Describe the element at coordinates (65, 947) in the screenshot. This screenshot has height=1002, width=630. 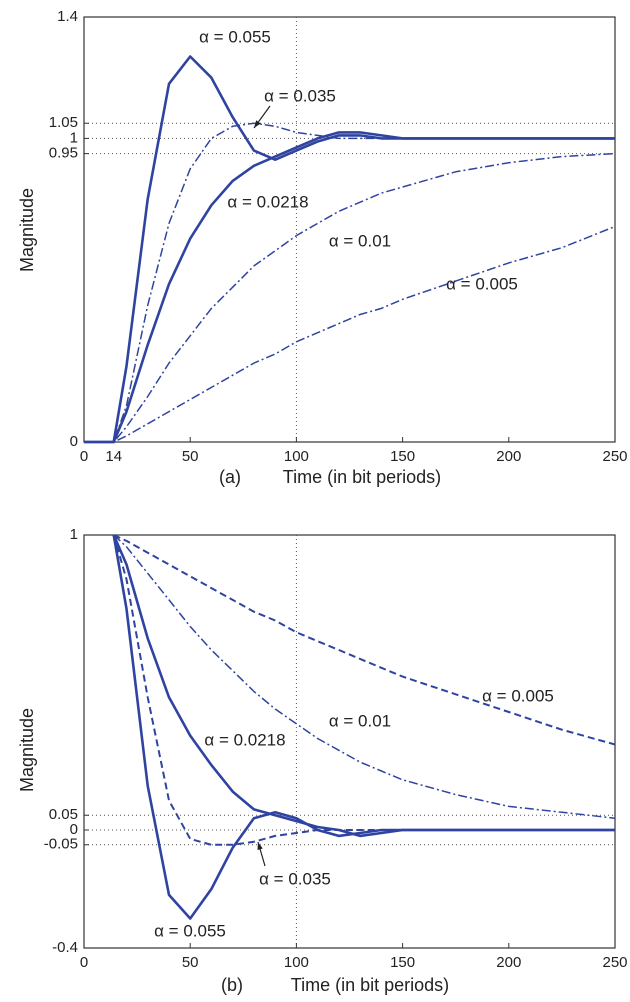
I see `y-tick-label: -0.4` at that location.